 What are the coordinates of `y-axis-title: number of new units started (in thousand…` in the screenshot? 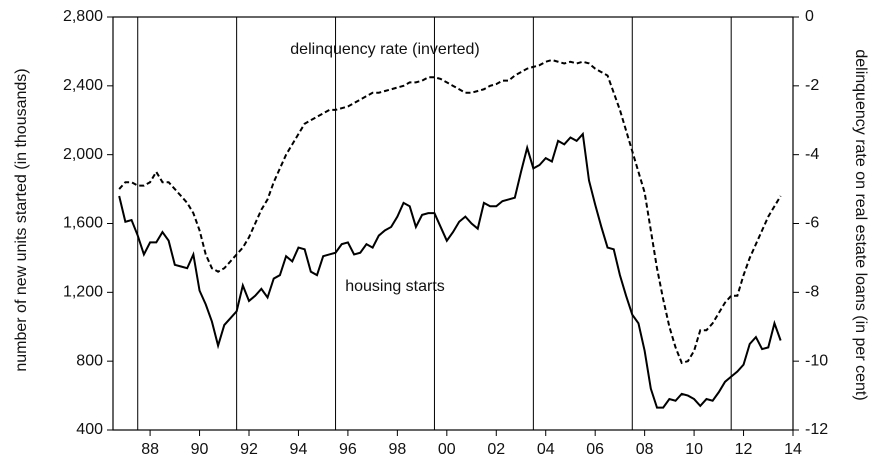 It's located at (21, 219).